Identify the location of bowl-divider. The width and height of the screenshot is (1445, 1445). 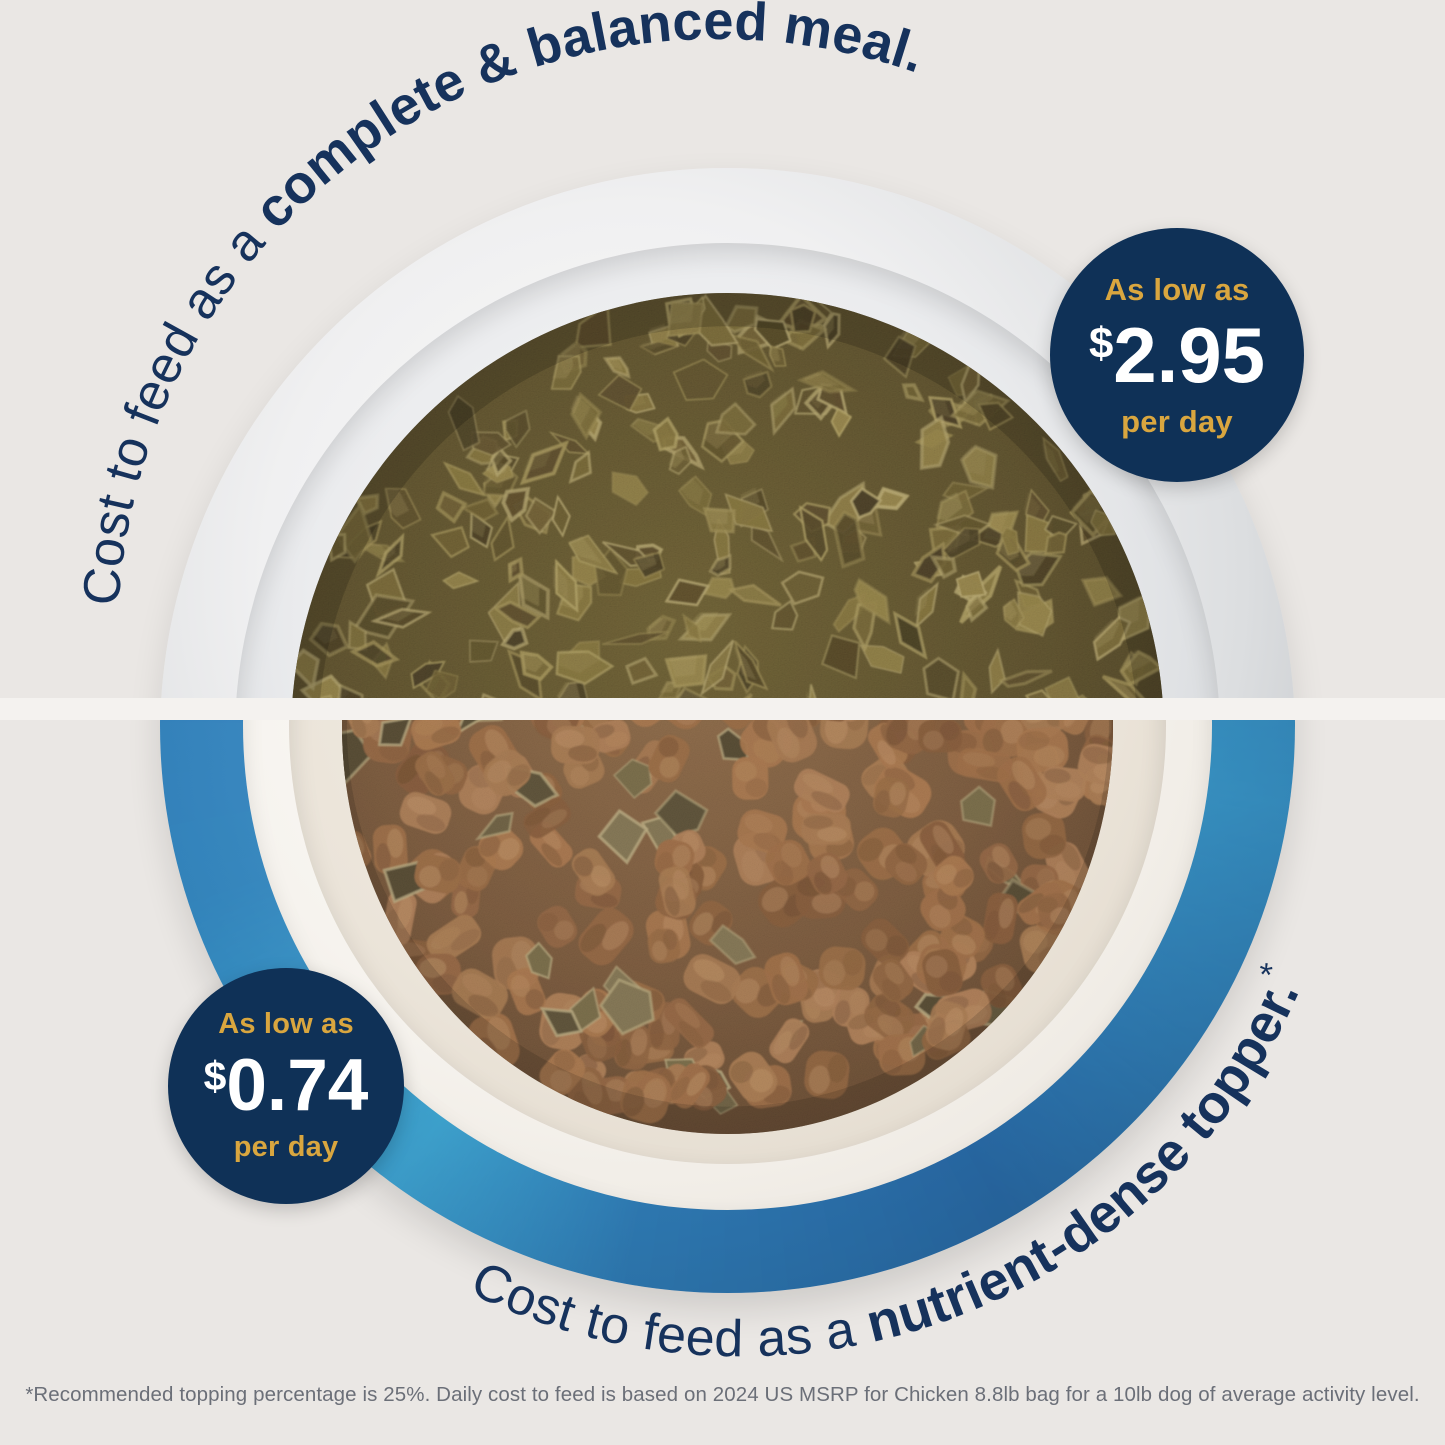
(722, 709).